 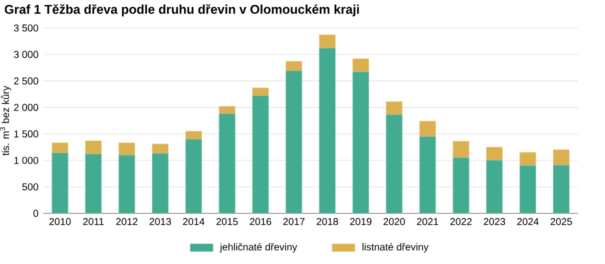 What do you see at coordinates (26, 80) in the screenshot?
I see `y-tick-label: 2 500` at bounding box center [26, 80].